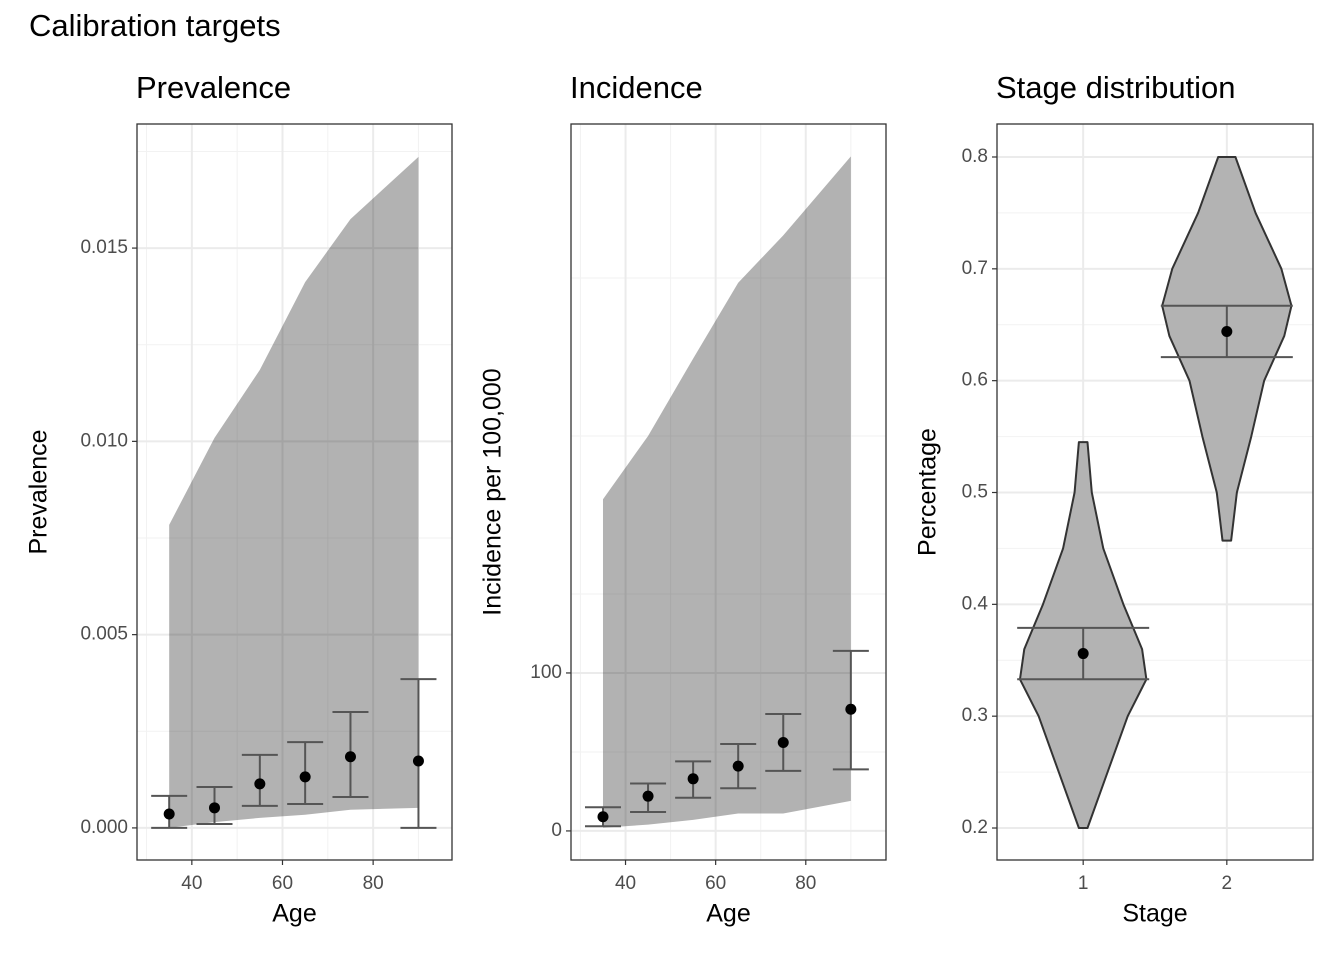 This screenshot has width=1344, height=965. Describe the element at coordinates (636, 87) in the screenshot. I see `panel-title: Incidence` at that location.